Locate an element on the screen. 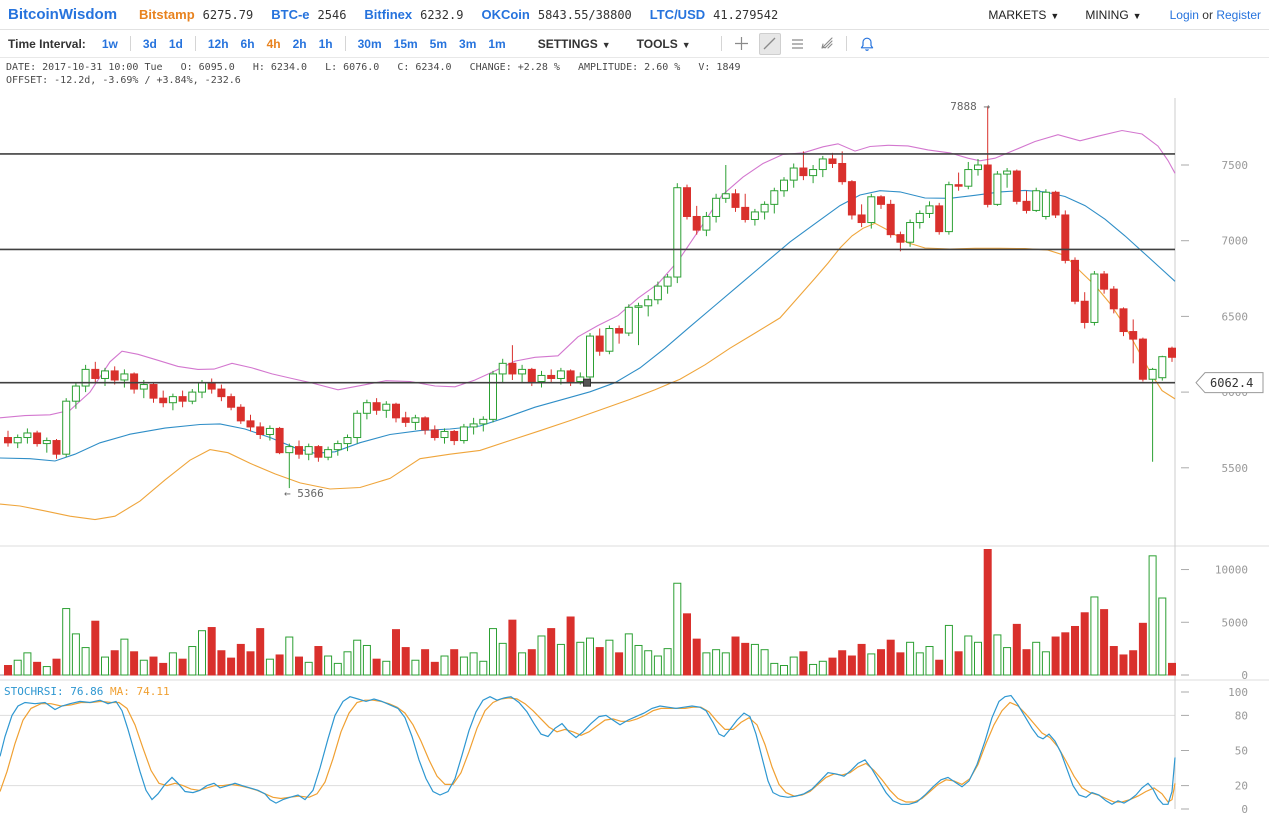 The width and height of the screenshot is (1269, 823). interval-1m: 1m is located at coordinates (497, 43).